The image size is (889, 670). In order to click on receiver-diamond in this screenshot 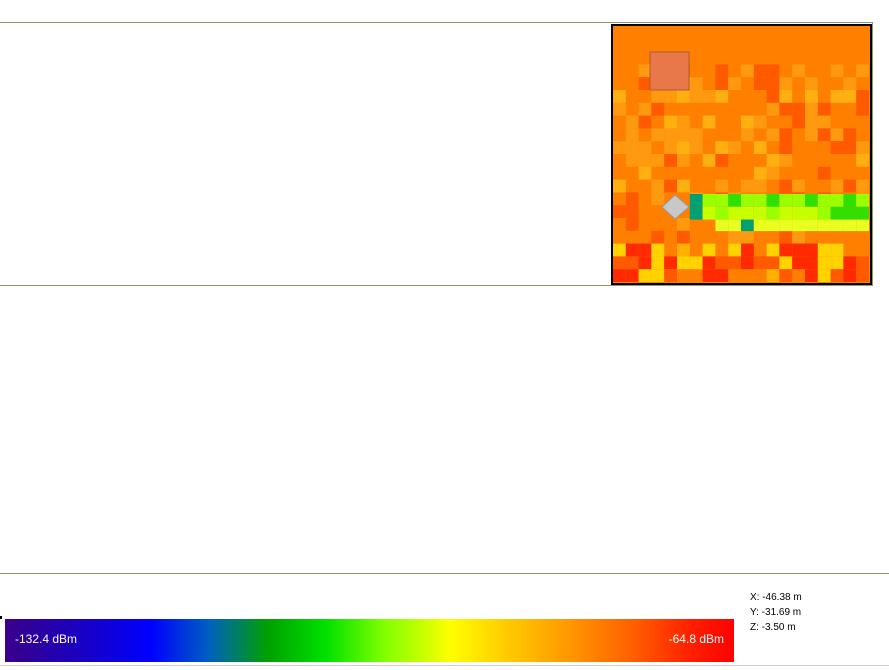, I will do `click(675, 207)`.